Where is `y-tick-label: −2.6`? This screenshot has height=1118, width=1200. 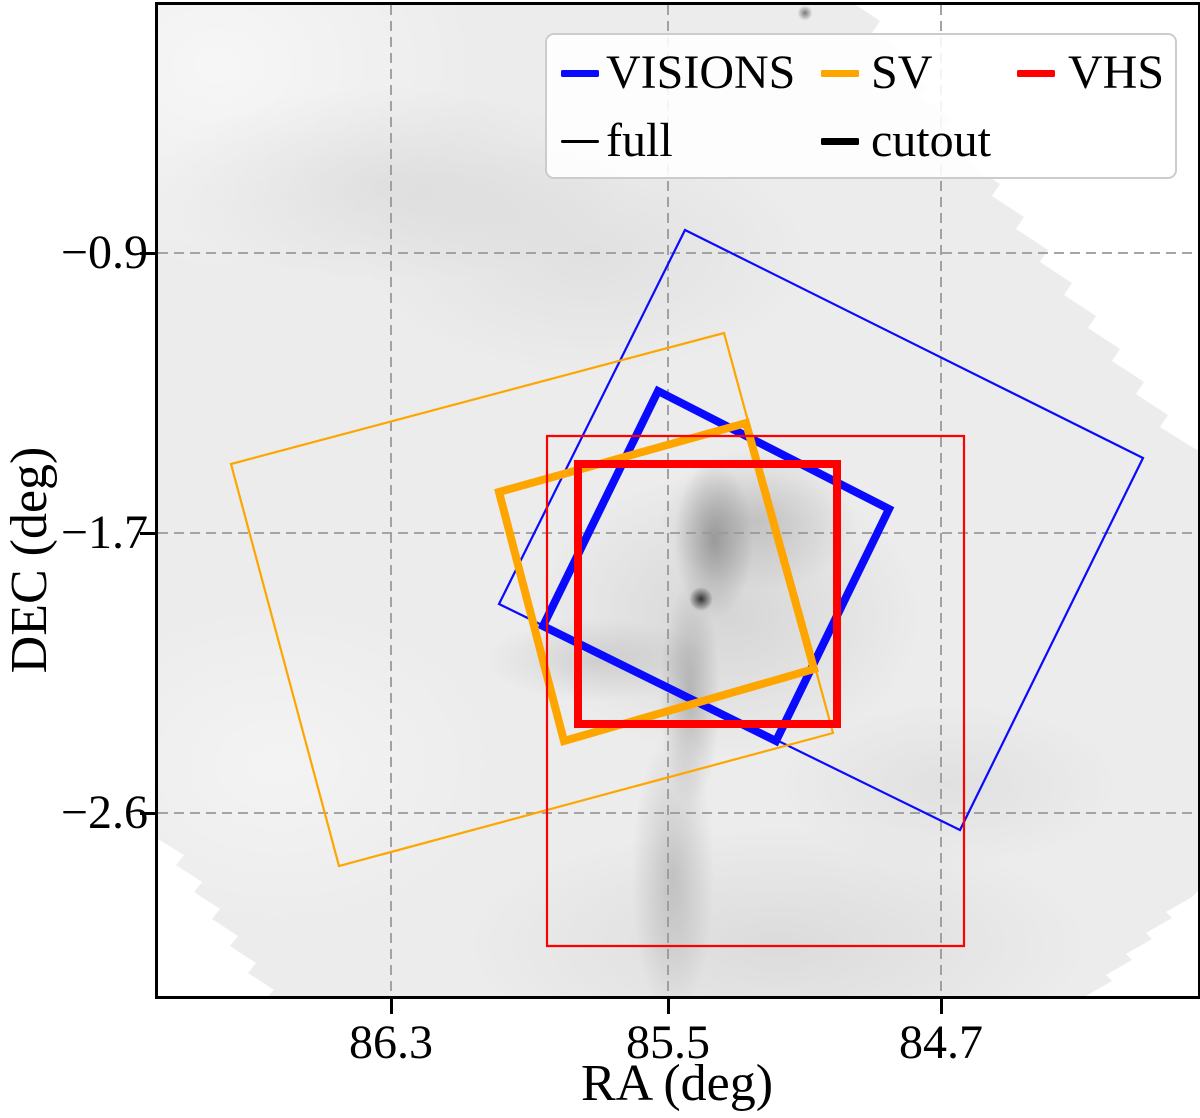 y-tick-label: −2.6 is located at coordinates (104, 812).